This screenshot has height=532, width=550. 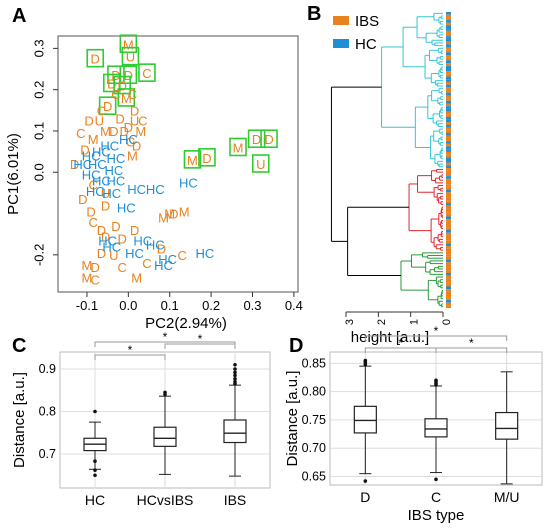 I want to click on dendrogram-panel: 3 2 1 0 height [a.u.] IBS HC, so click(x=391, y=179).